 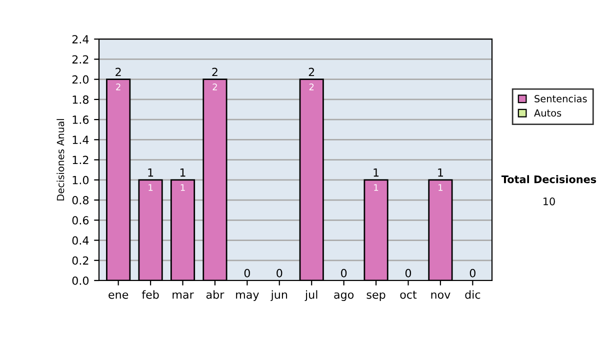 I want to click on x-tick-label: feb, so click(x=150, y=294).